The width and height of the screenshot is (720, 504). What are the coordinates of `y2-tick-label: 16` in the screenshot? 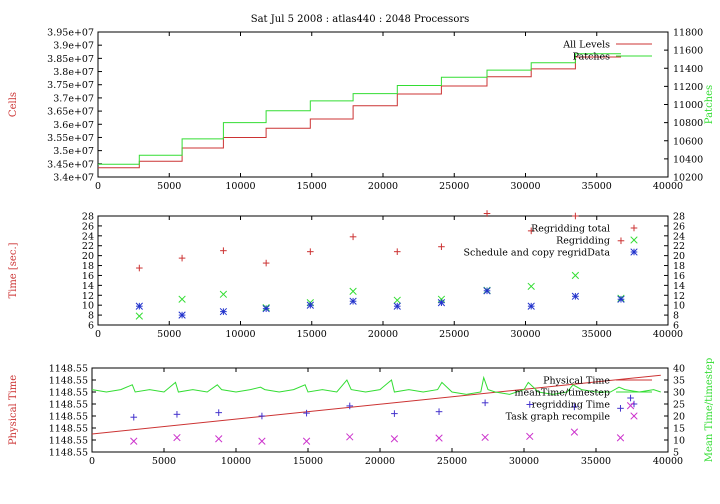 It's located at (679, 276).